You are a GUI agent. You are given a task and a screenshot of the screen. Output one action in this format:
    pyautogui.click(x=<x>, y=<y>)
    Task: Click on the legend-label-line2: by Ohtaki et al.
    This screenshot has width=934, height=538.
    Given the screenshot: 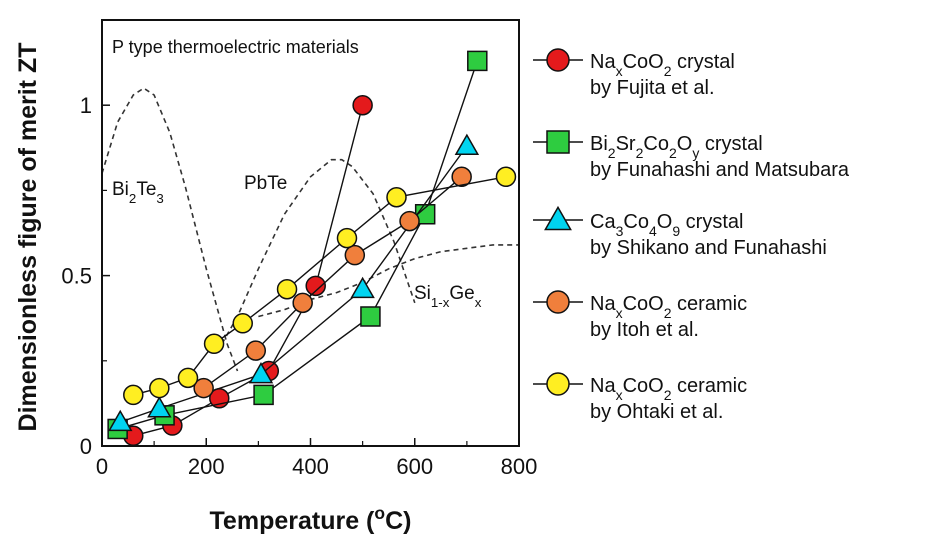 What is the action you would take?
    pyautogui.click(x=656, y=412)
    